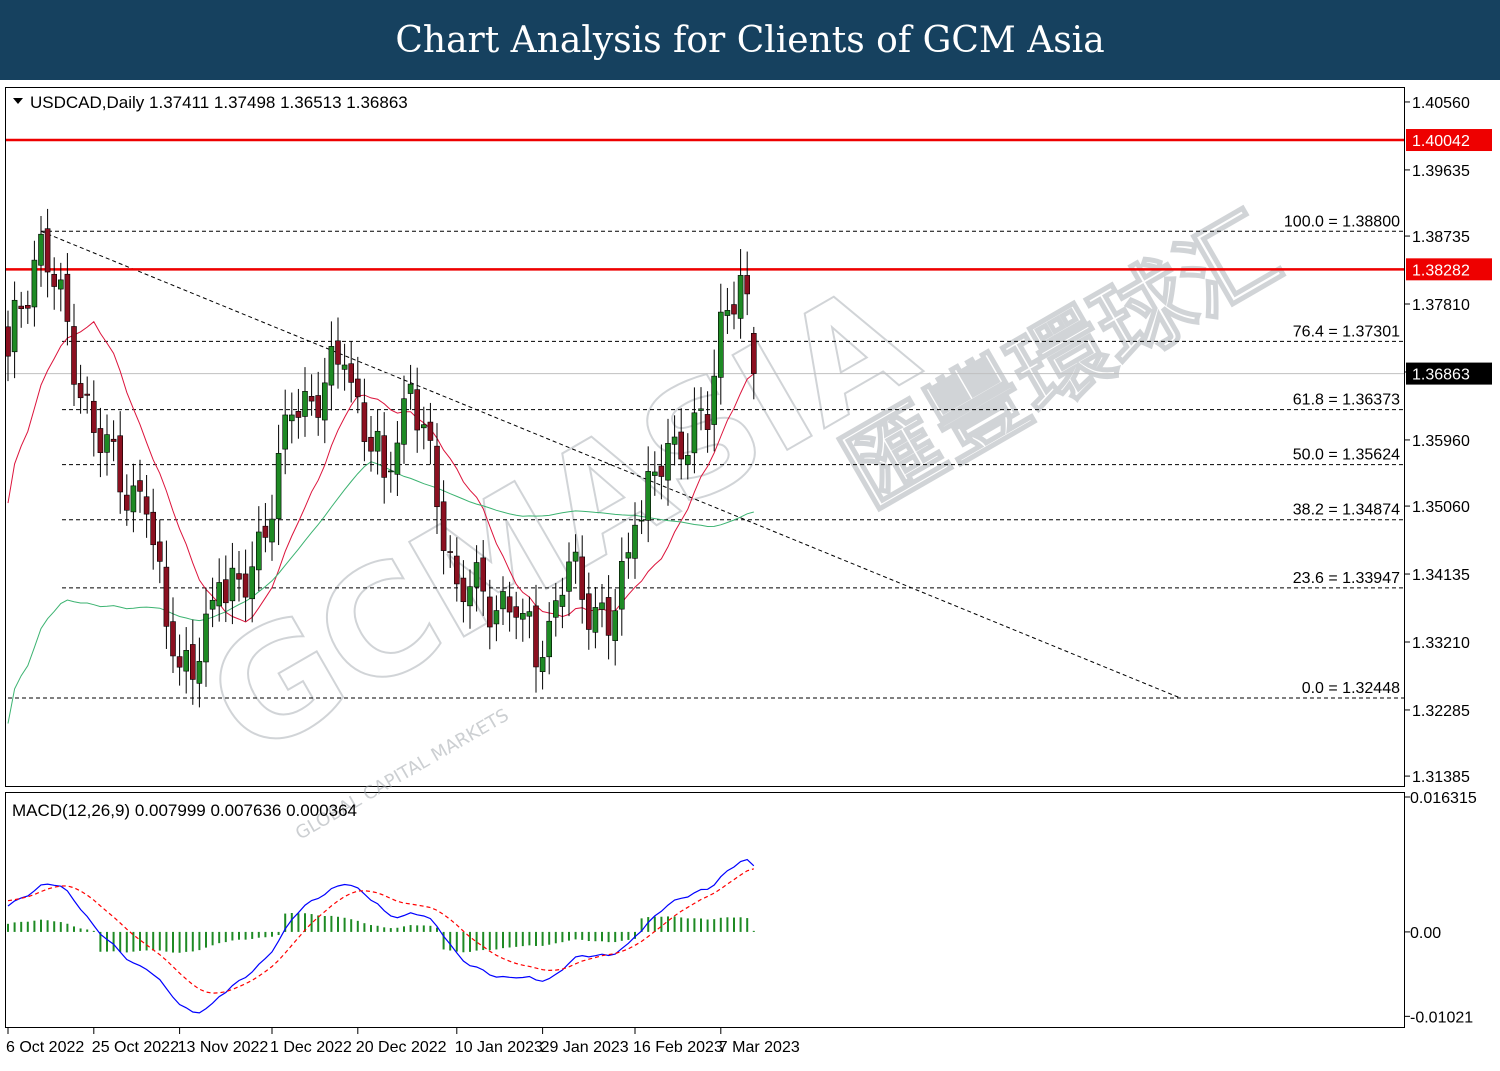 Image resolution: width=1500 pixels, height=1071 pixels. Describe the element at coordinates (1441, 777) in the screenshot. I see `y-tick-label: 1.31385` at that location.